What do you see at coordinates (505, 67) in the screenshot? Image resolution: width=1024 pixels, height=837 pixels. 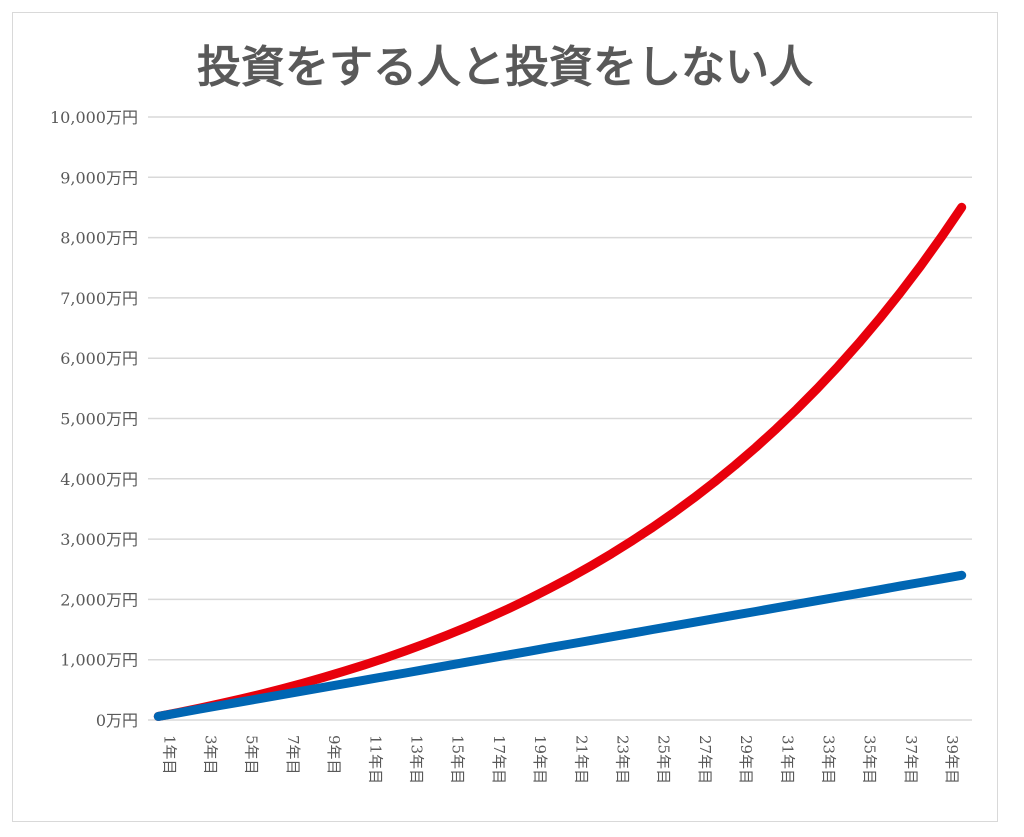 I see `chart-title: 投資をする人と投資をしない人` at bounding box center [505, 67].